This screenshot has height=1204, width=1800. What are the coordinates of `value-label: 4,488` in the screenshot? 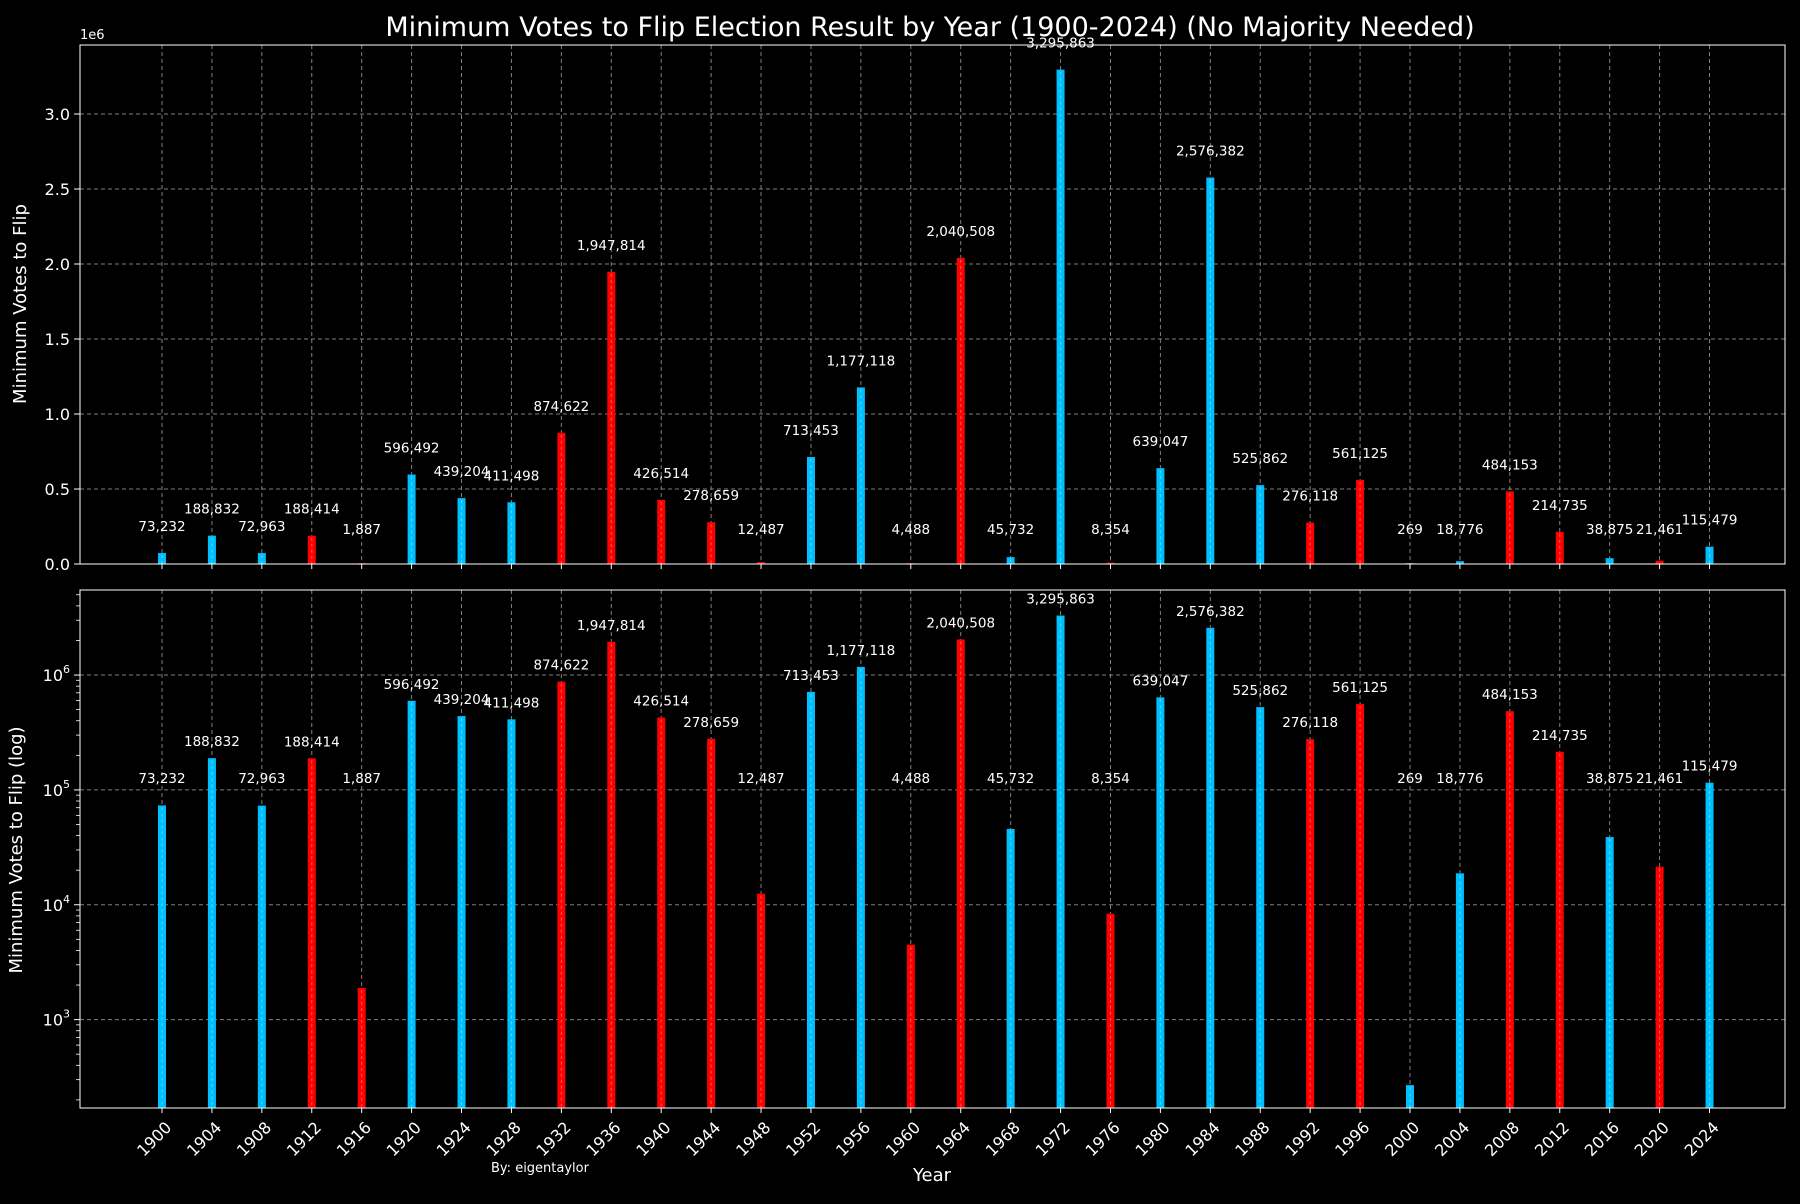 It's located at (910, 530).